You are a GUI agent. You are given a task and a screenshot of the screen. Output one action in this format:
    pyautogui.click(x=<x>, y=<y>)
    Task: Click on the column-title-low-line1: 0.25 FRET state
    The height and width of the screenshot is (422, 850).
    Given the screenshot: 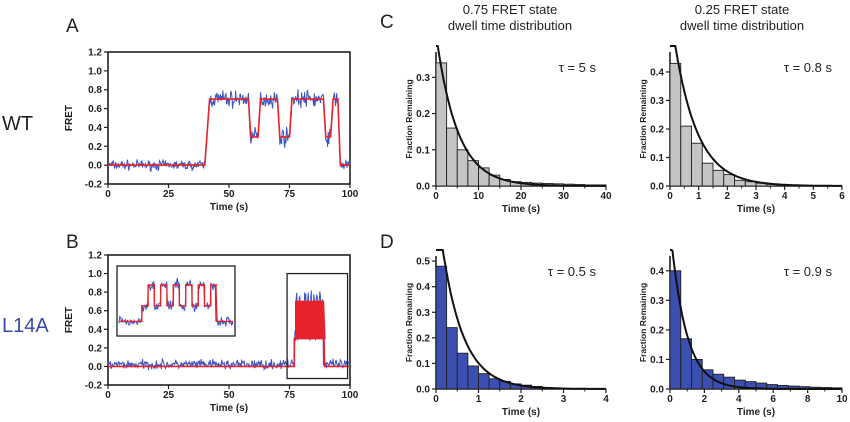 What is the action you would take?
    pyautogui.click(x=742, y=9)
    